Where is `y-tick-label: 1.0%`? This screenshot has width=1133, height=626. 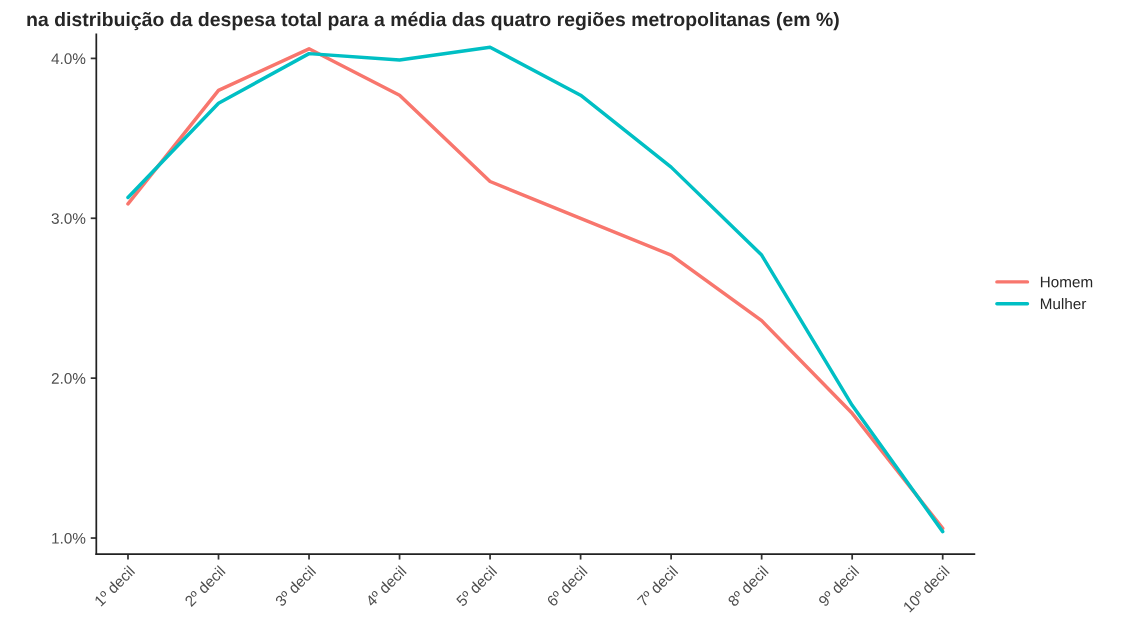
y-tick-label: 1.0% is located at coordinates (69, 538).